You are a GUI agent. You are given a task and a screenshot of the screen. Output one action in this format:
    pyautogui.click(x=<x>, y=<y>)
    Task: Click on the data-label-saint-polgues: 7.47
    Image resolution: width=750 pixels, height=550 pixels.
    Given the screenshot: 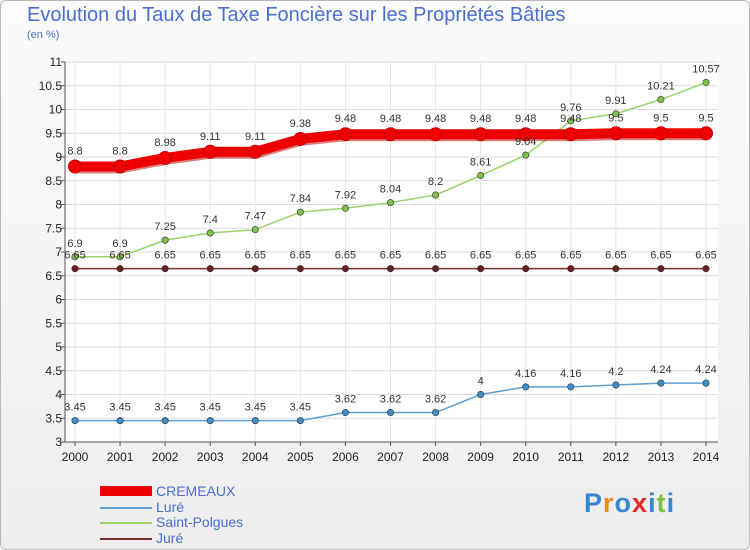 What is the action you would take?
    pyautogui.click(x=255, y=217)
    